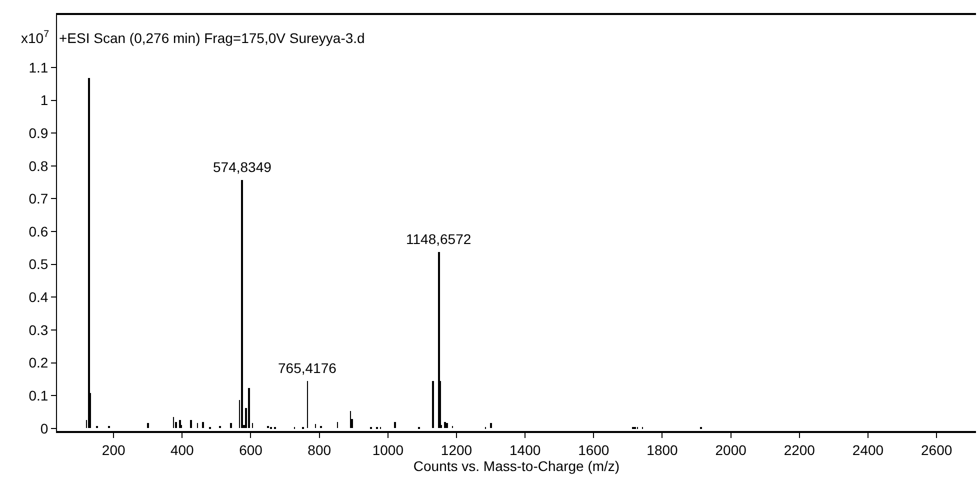 The image size is (978, 488). I want to click on y-tick-label: 0.9, so click(38, 133).